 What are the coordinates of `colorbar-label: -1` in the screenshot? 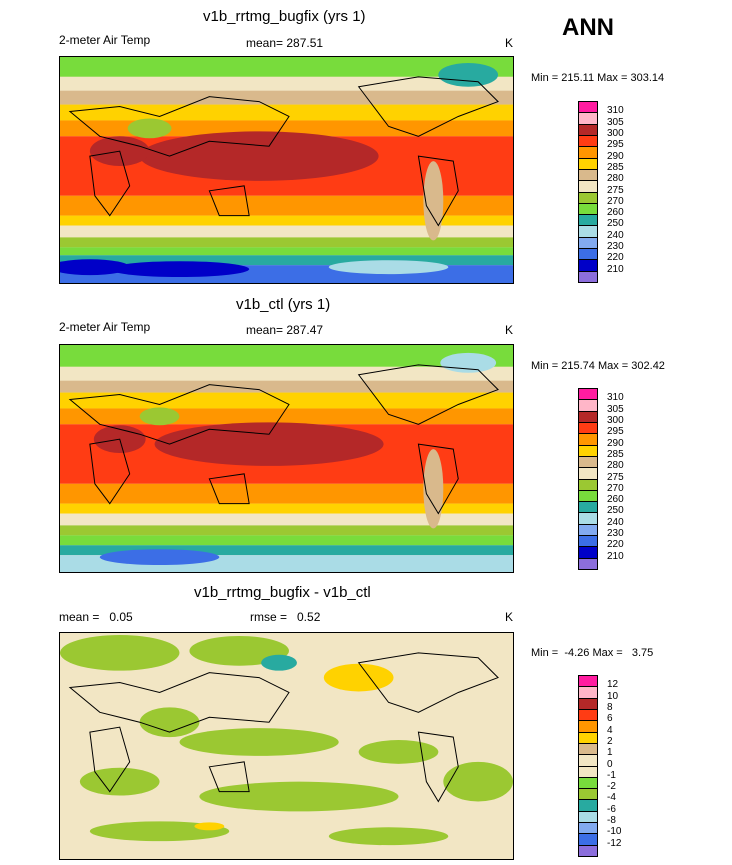 It's located at (611, 775).